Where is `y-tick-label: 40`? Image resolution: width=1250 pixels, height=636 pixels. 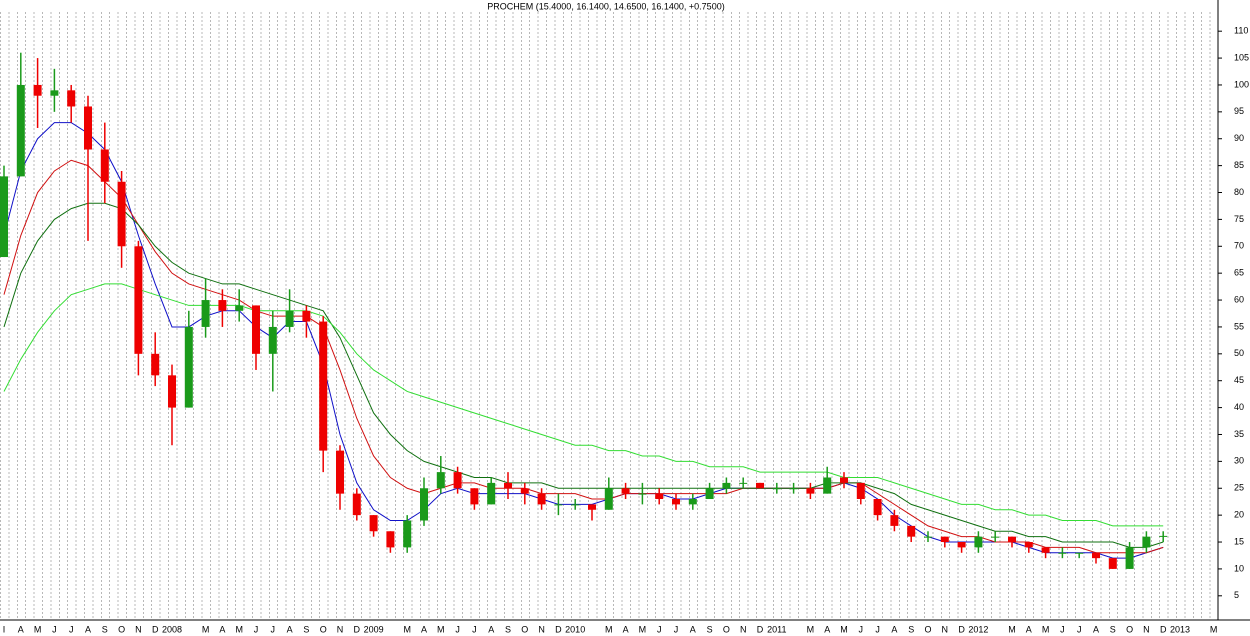 y-tick-label: 40 is located at coordinates (1239, 407).